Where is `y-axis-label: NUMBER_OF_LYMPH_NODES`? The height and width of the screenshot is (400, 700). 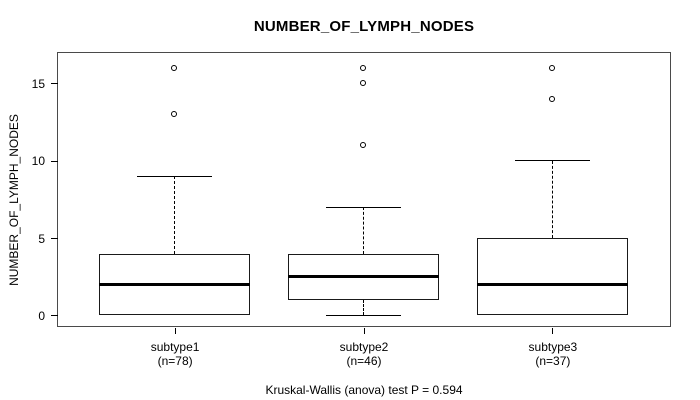
y-axis-label: NUMBER_OF_LYMPH_NODES is located at coordinates (14, 200).